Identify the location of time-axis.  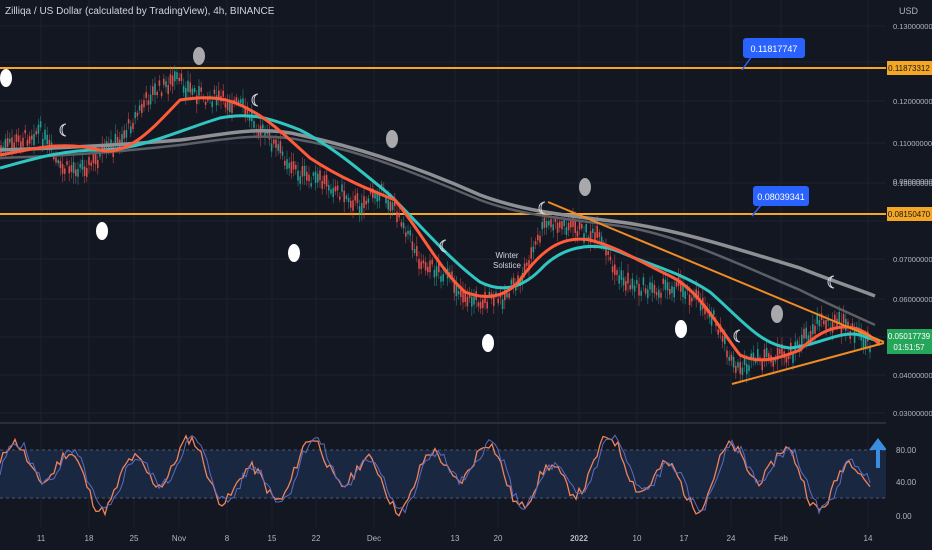
(466, 538).